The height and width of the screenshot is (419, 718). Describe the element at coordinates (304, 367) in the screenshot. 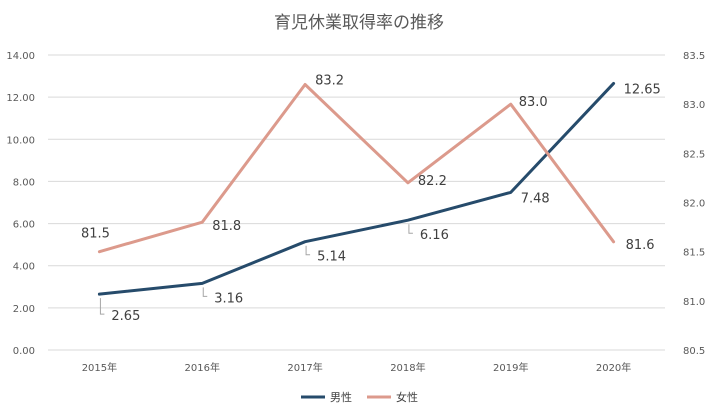

I see `x-tick-label: 2017年` at that location.